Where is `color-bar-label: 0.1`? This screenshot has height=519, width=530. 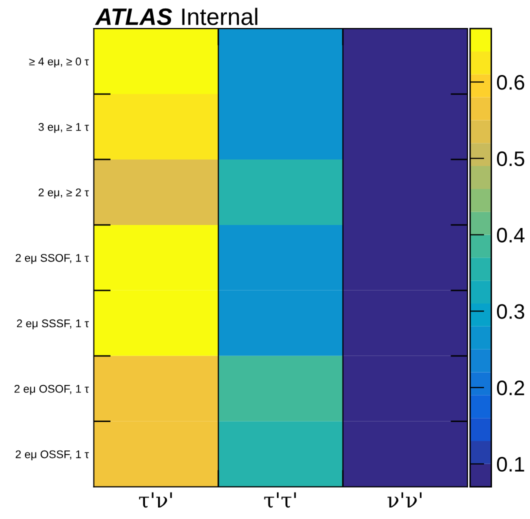
color-bar-label: 0.1 is located at coordinates (510, 464).